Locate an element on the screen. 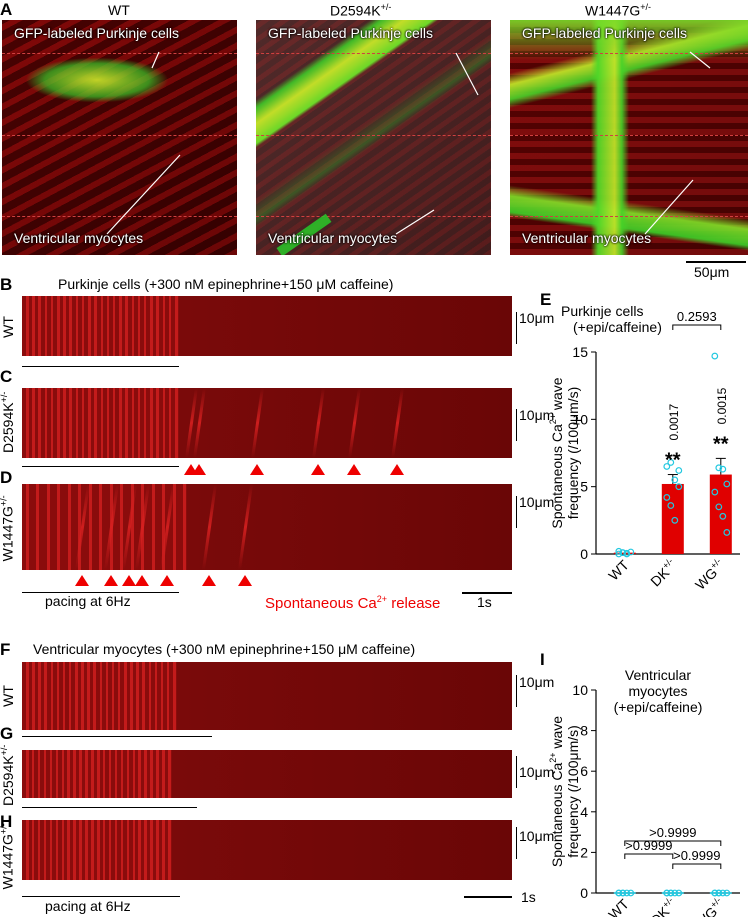 Image resolution: width=750 pixels, height=917 pixels. panel-label-e: E is located at coordinates (546, 299).